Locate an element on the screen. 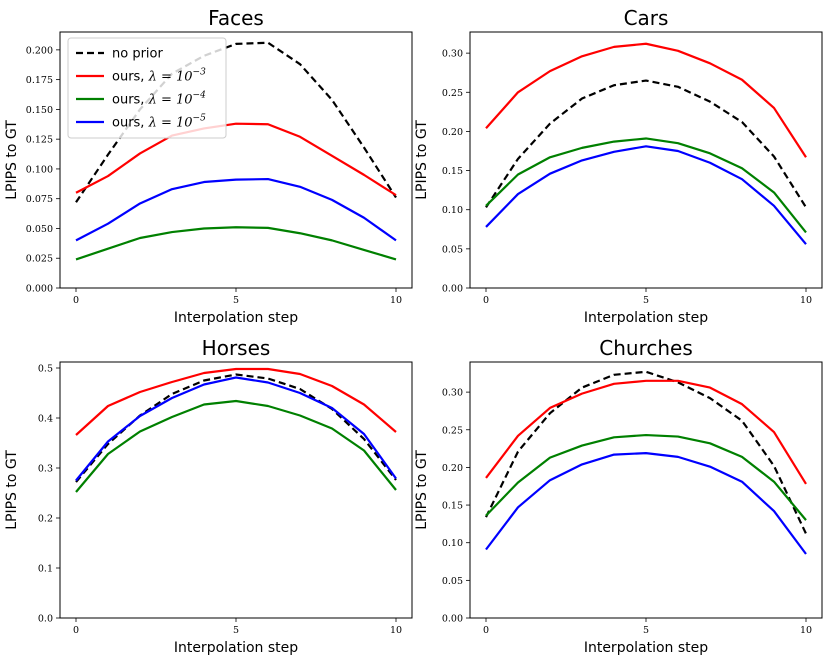 This screenshot has height=663, width=830. chart-title: Cars is located at coordinates (646, 18).